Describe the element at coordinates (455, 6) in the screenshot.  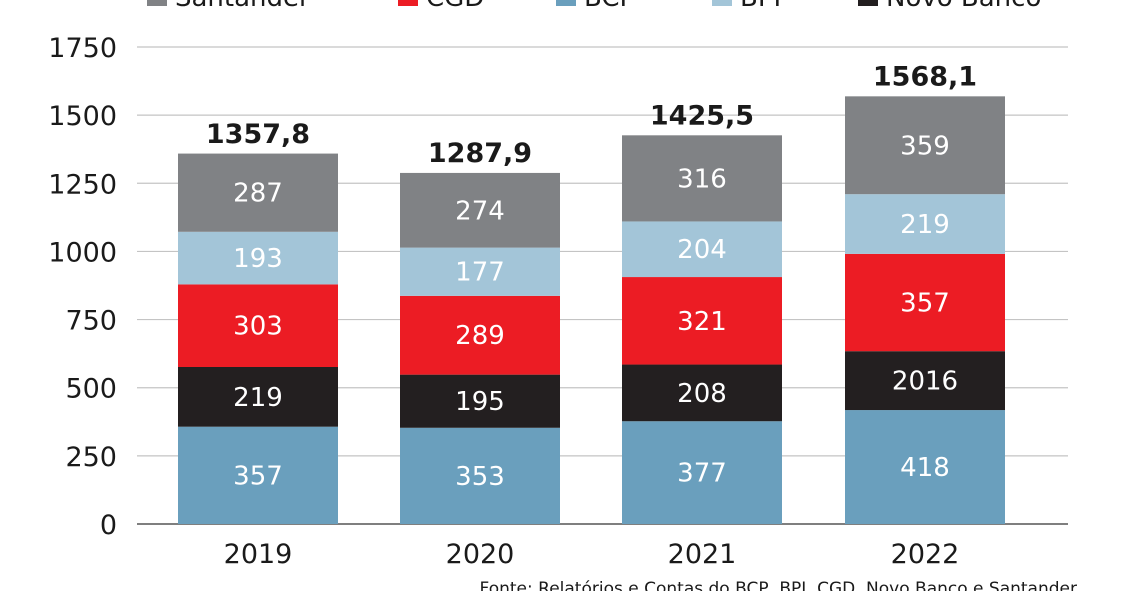
I see `legend-label-cgd: CGD` at that location.